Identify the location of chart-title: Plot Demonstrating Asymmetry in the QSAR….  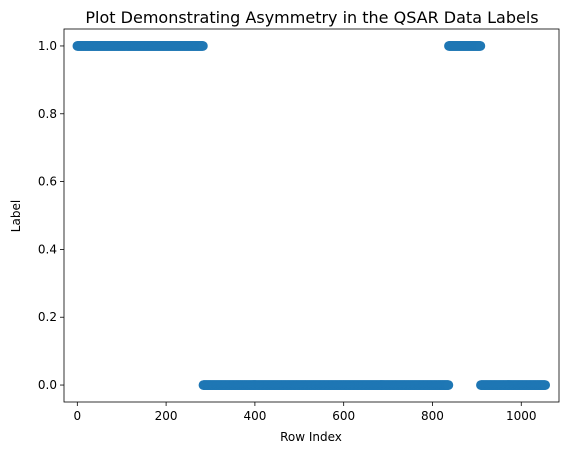
(311, 17).